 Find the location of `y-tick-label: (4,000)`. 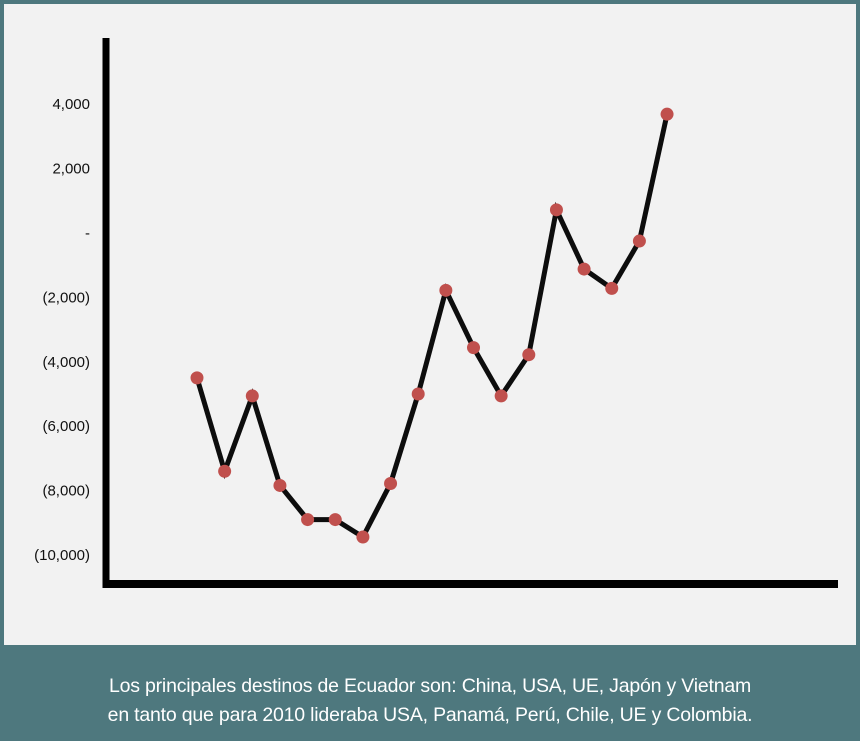

y-tick-label: (4,000) is located at coordinates (66, 362).